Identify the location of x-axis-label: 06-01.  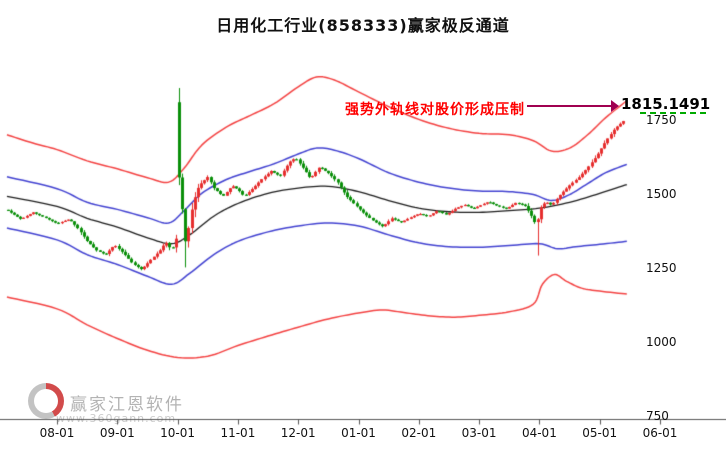
(660, 433).